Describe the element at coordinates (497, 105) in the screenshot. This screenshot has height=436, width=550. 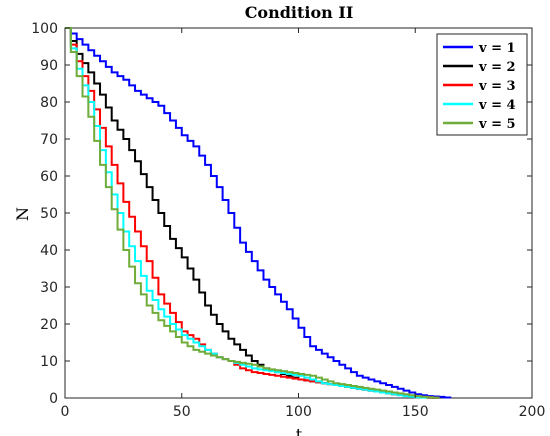
I see `legend-entry: v = 4` at that location.